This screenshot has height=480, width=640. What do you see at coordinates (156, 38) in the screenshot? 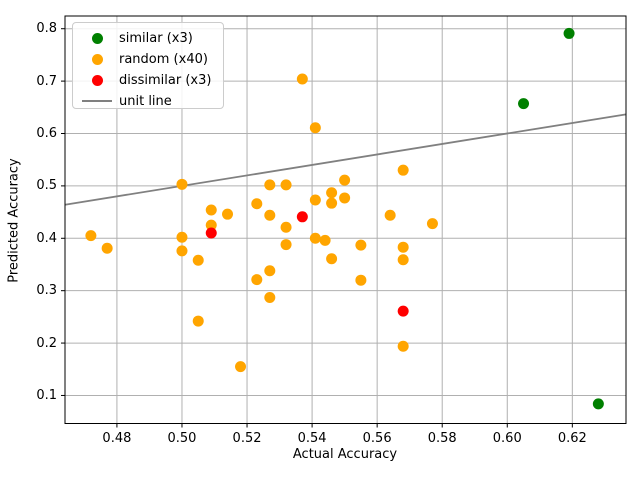
I see `legend-item-label: similar (x3)` at bounding box center [156, 38].